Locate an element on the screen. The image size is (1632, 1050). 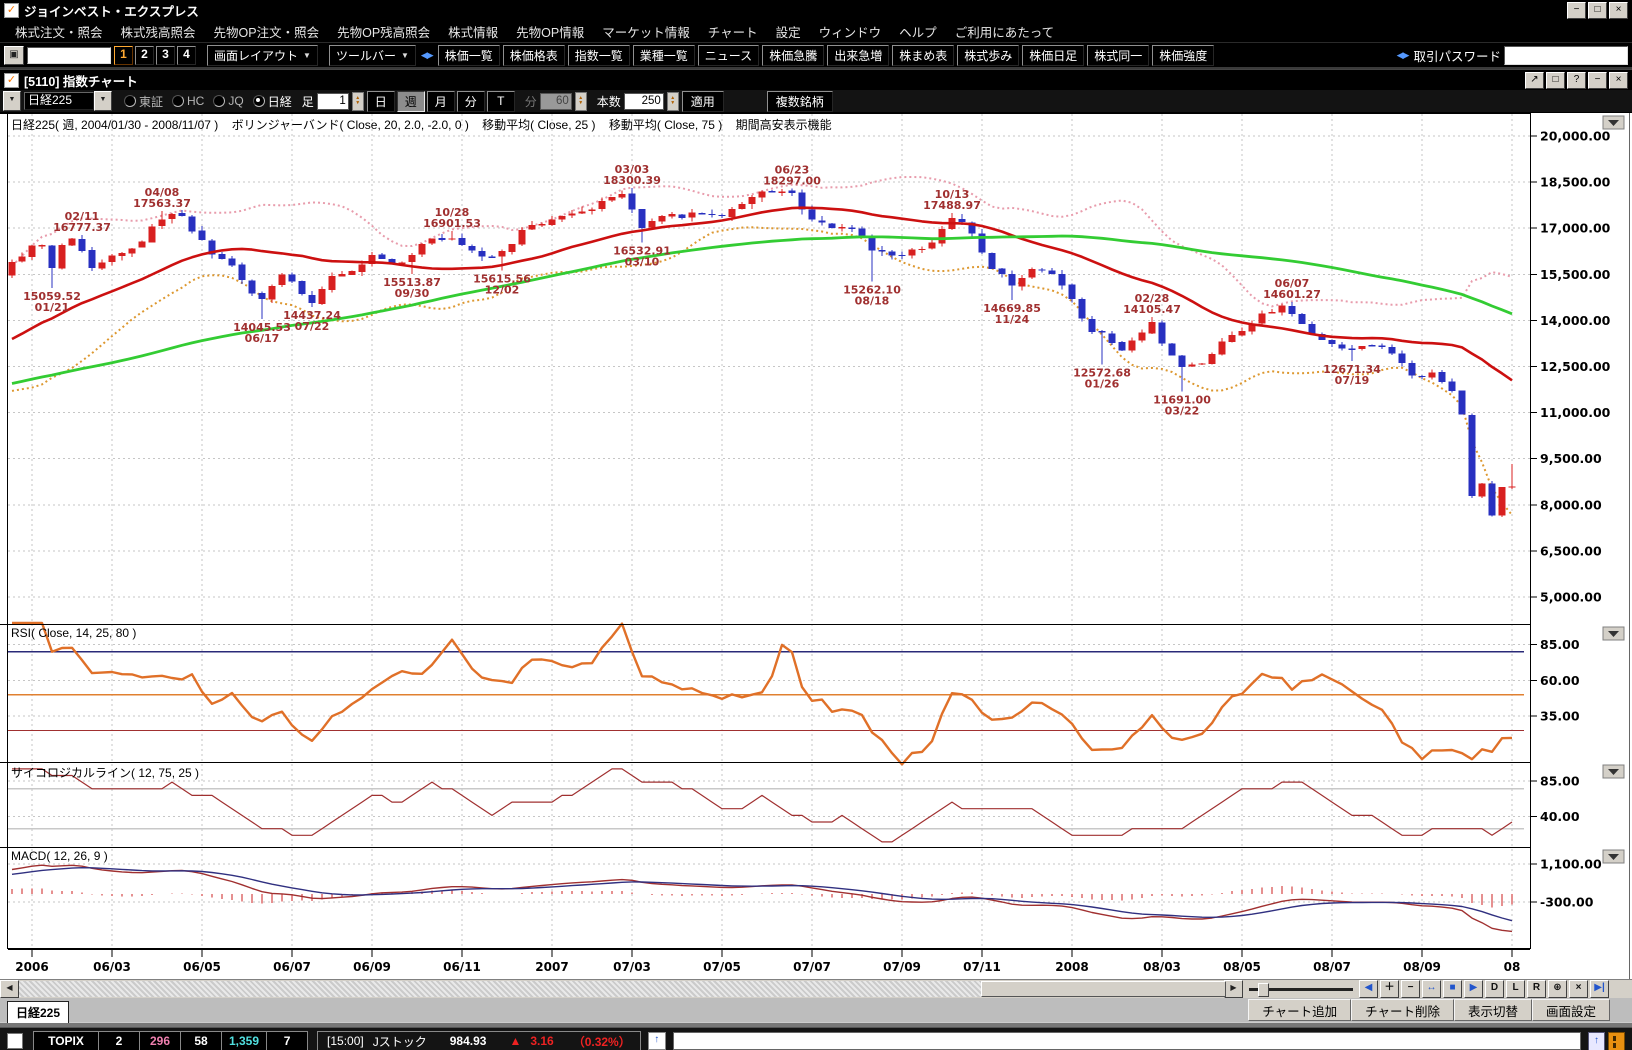
x-axis-label: 07/09 is located at coordinates (902, 967).